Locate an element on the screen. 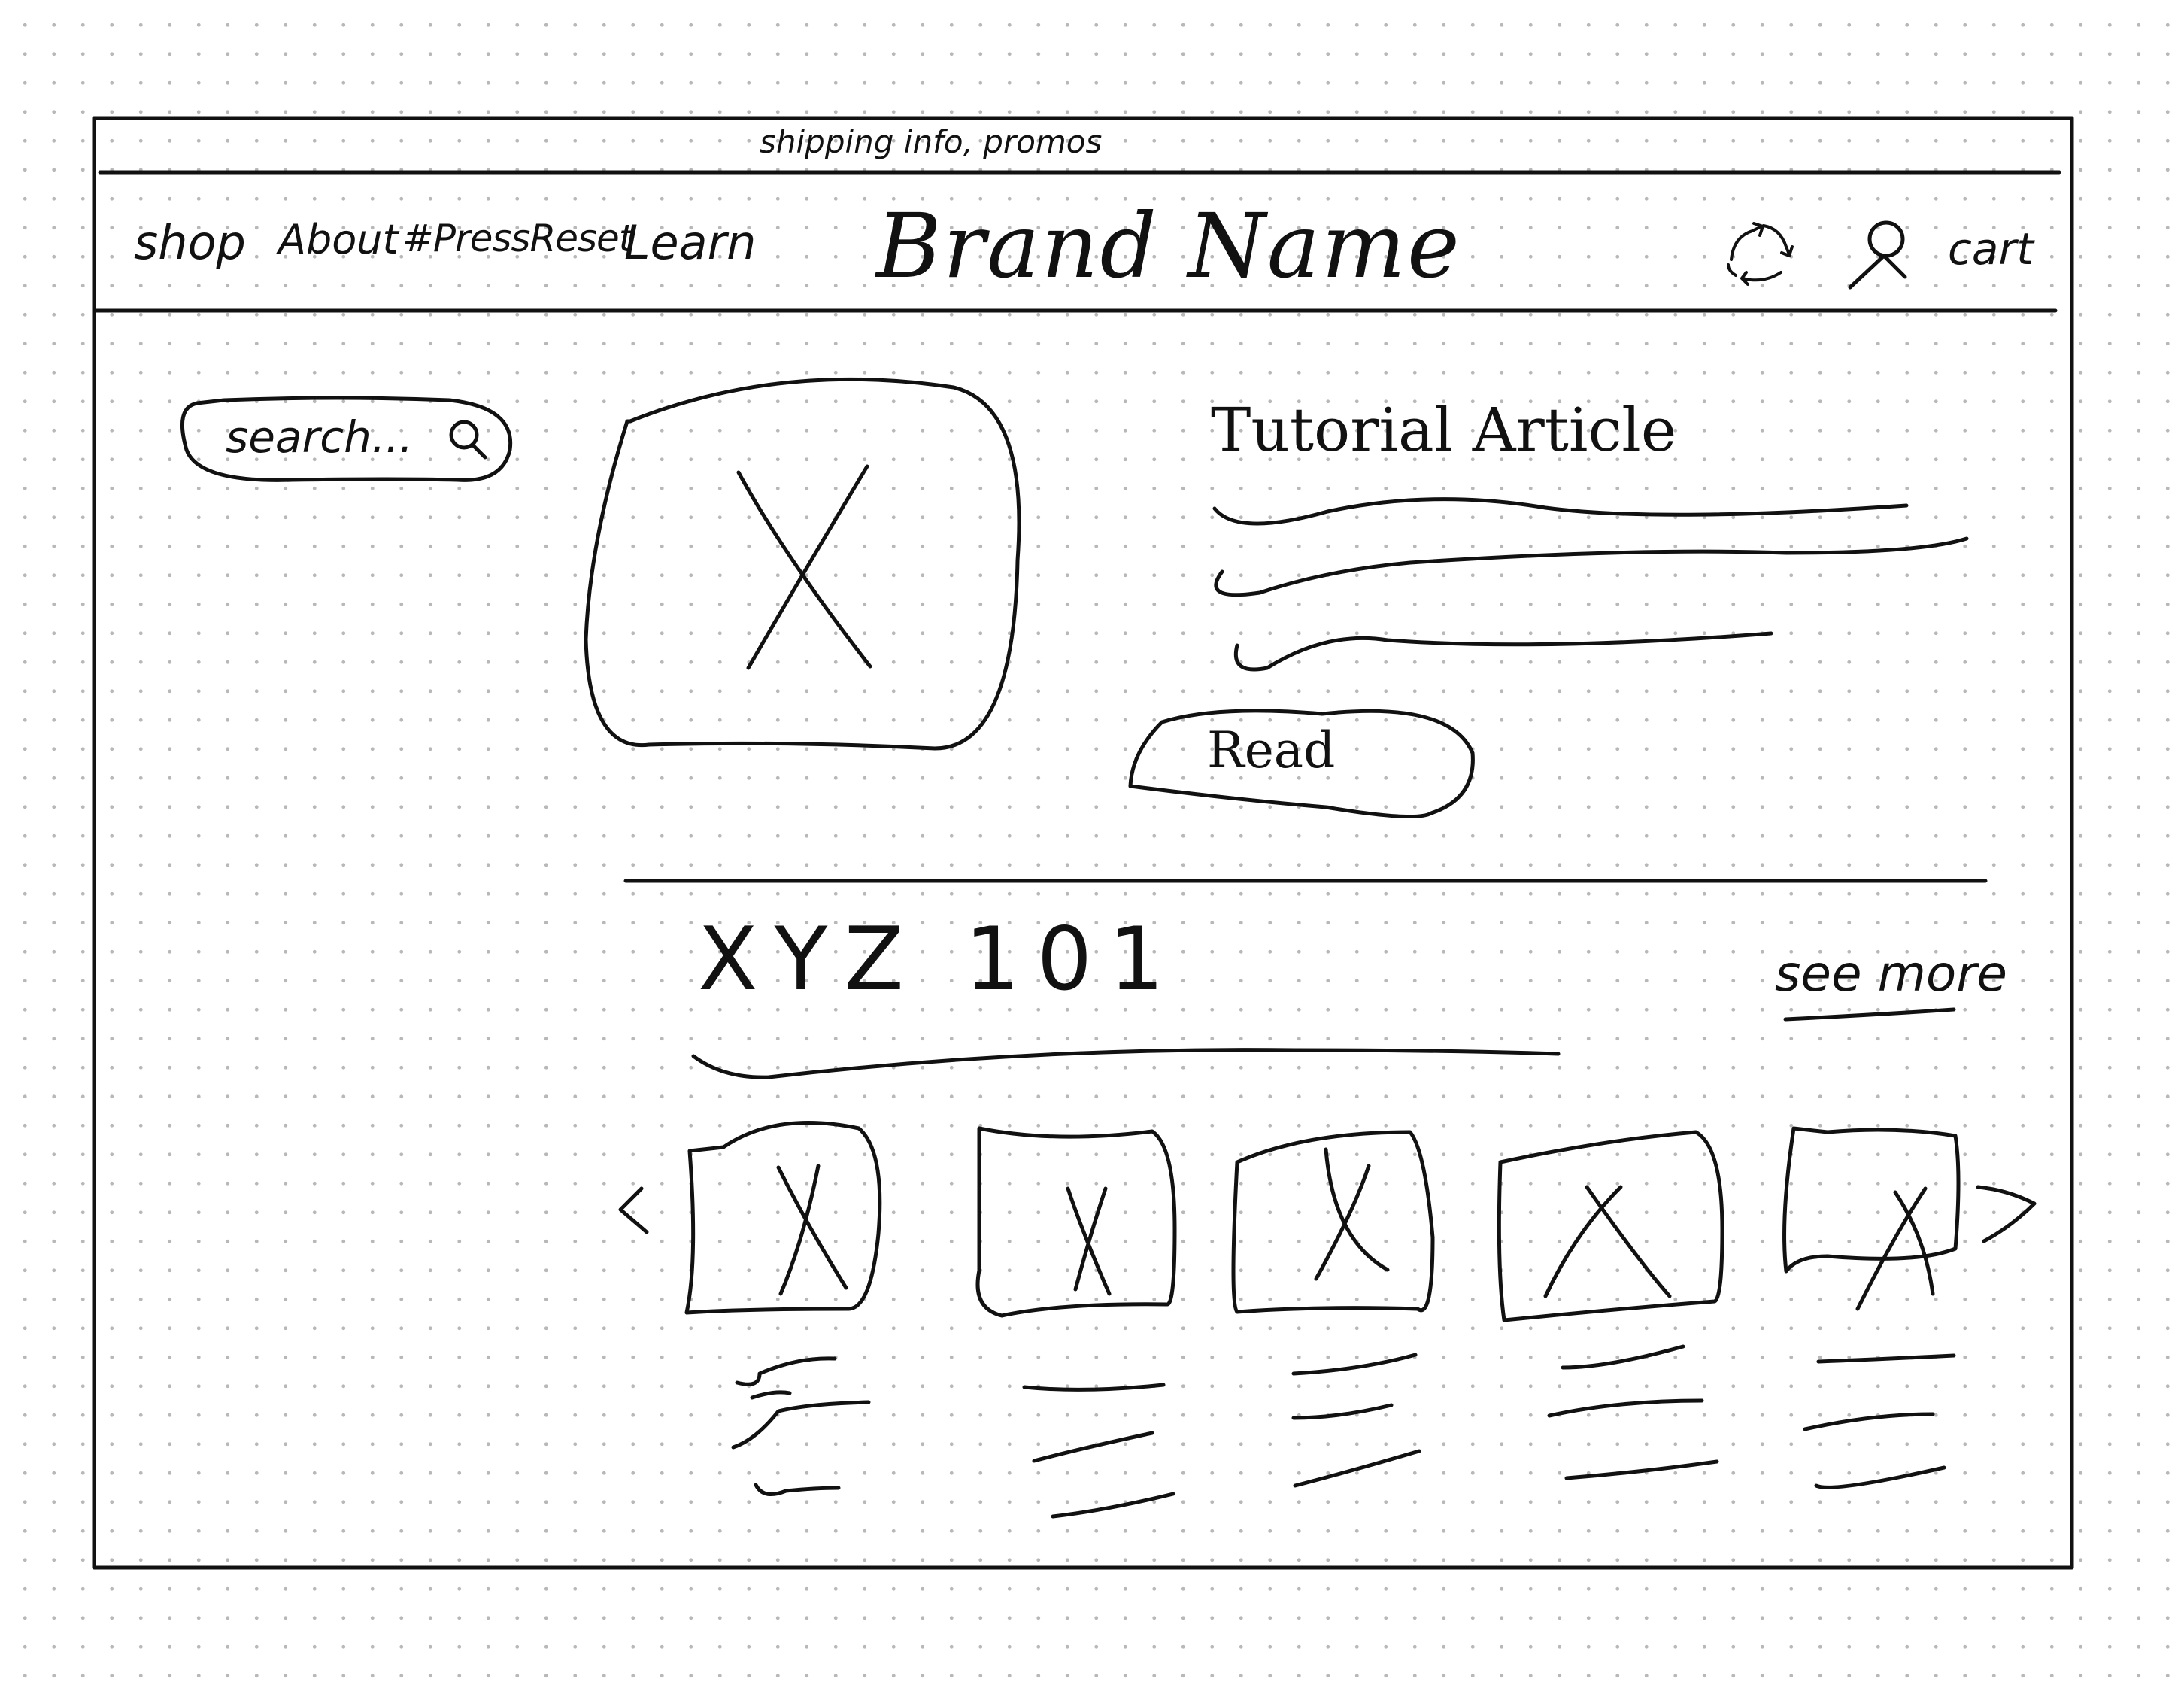 The width and height of the screenshot is (2184, 1688). brand-logo: Brand Name is located at coordinates (1168, 246).